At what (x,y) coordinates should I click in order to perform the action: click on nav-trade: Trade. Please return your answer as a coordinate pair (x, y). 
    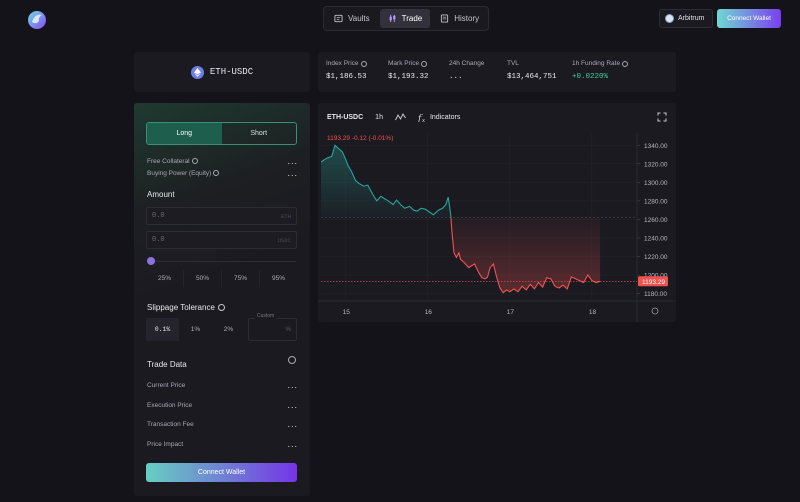
    Looking at the image, I should click on (405, 18).